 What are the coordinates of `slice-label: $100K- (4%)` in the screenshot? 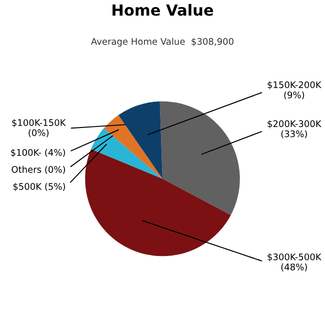 It's located at (38, 153).